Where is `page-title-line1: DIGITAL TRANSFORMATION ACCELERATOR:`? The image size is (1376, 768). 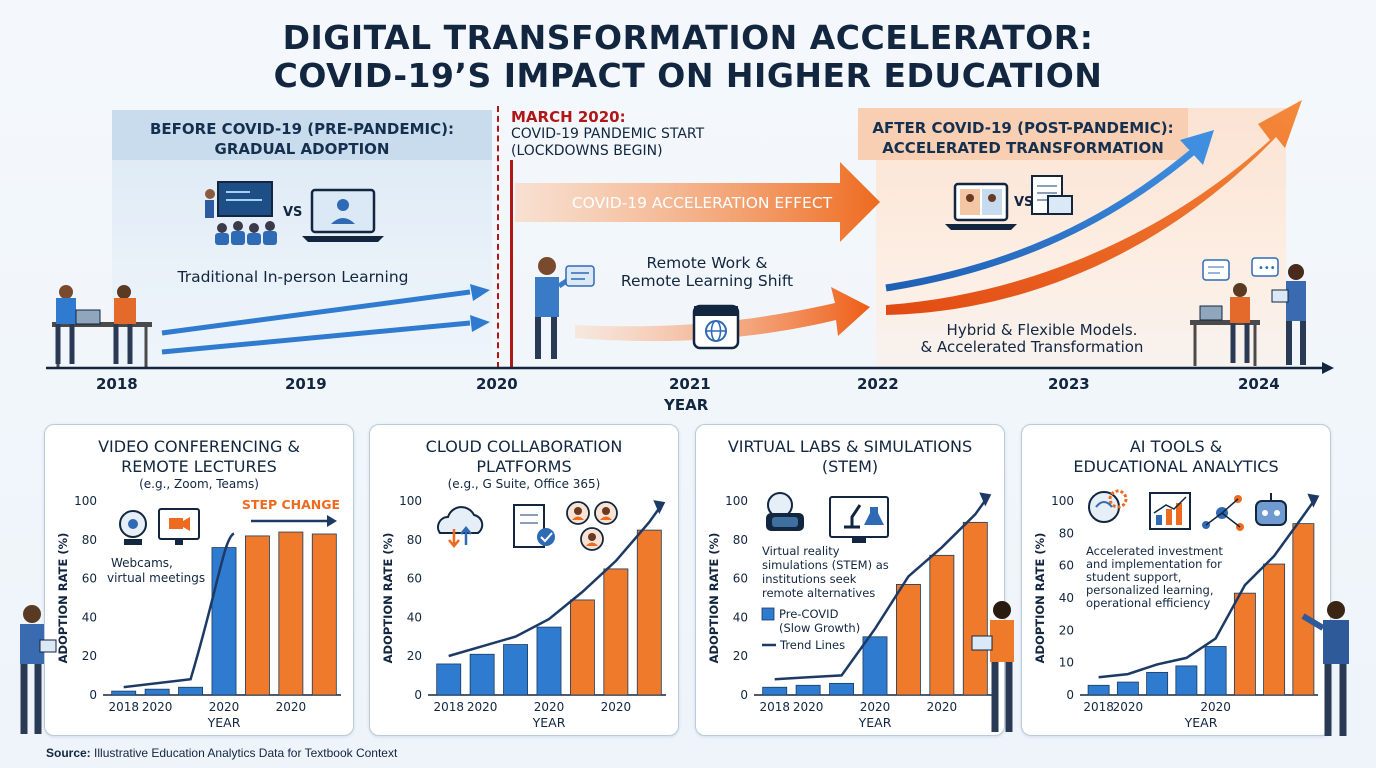
page-title-line1: DIGITAL TRANSFORMATION ACCELERATOR: is located at coordinates (688, 37).